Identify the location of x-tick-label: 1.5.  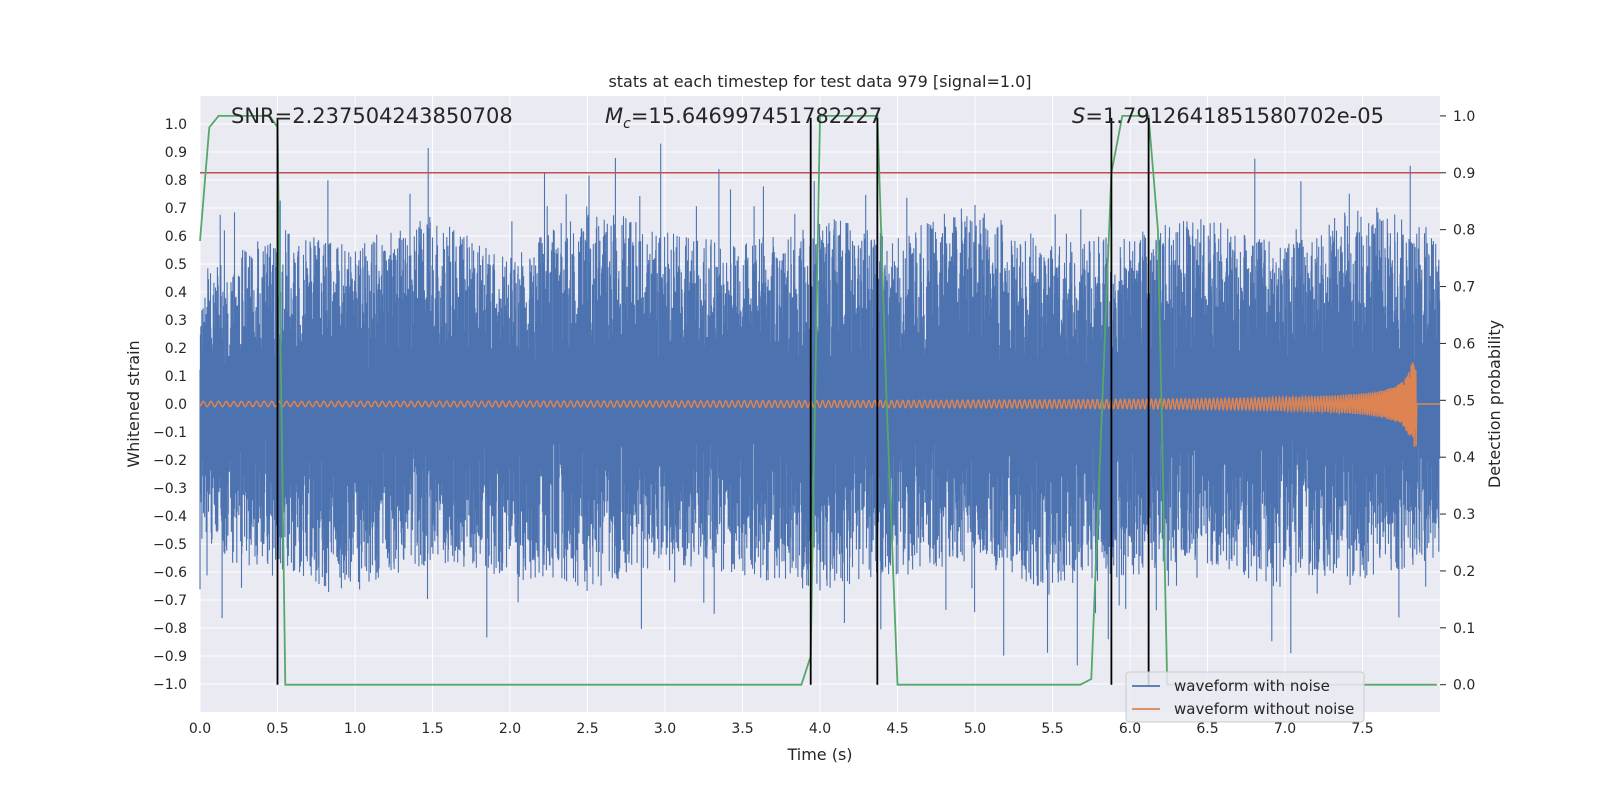
(432, 729).